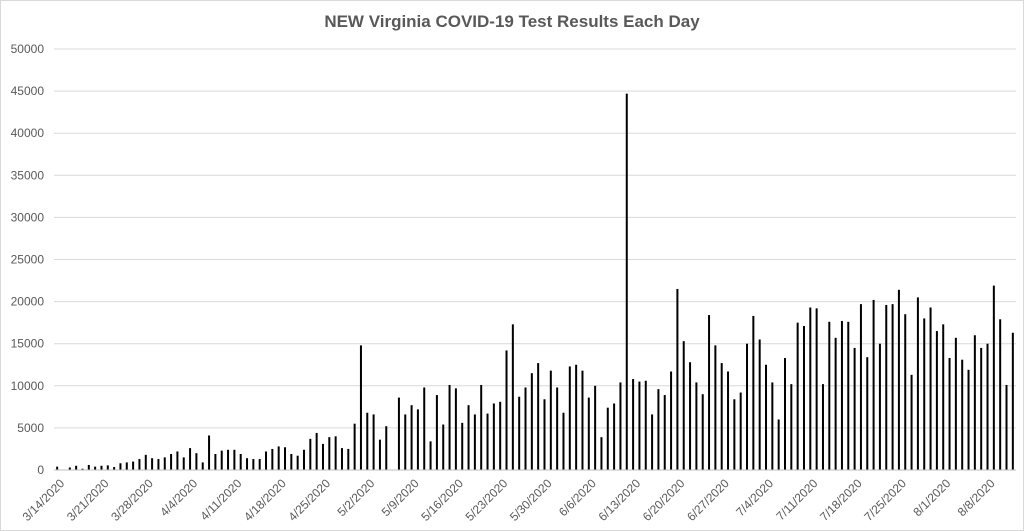 The height and width of the screenshot is (531, 1024). What do you see at coordinates (442, 500) in the screenshot?
I see `x-tick-label: 5/16/2020` at bounding box center [442, 500].